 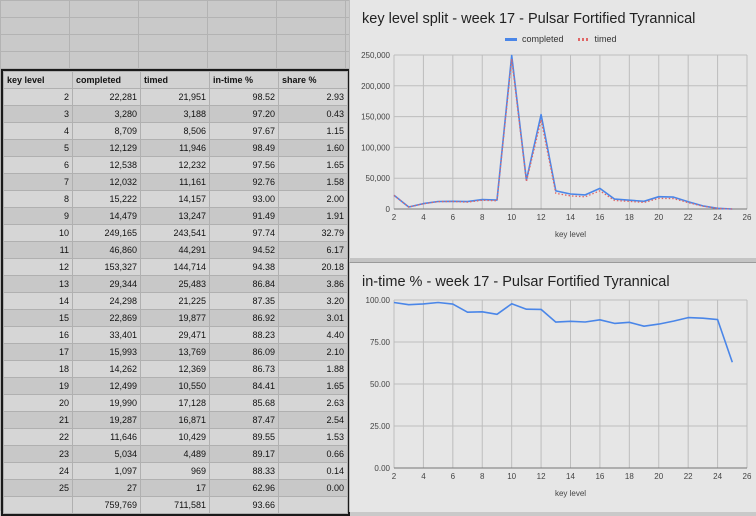 I want to click on table-cell: 18, so click(x=38, y=369).